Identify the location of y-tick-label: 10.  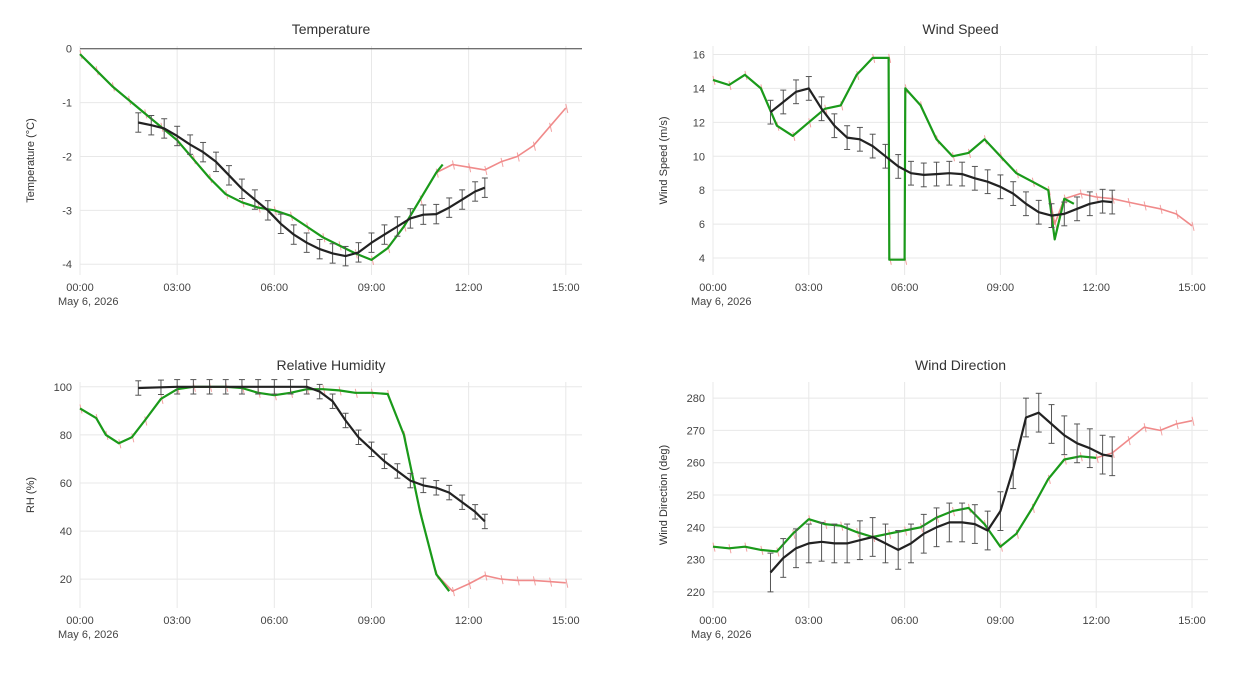
(699, 157).